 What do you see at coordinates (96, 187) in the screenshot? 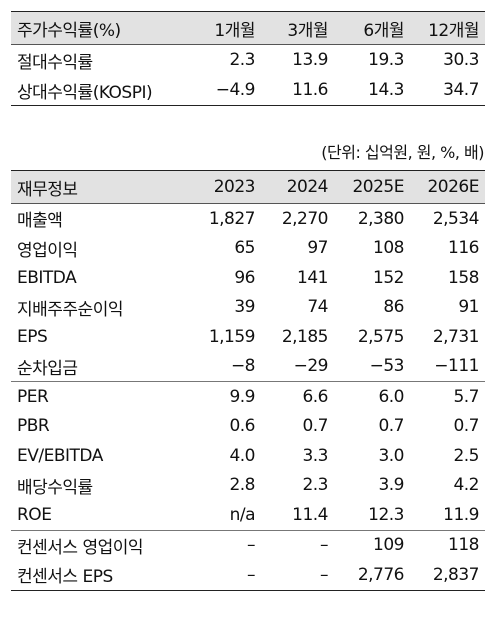
I see `financial-header-title: 재무정보` at bounding box center [96, 187].